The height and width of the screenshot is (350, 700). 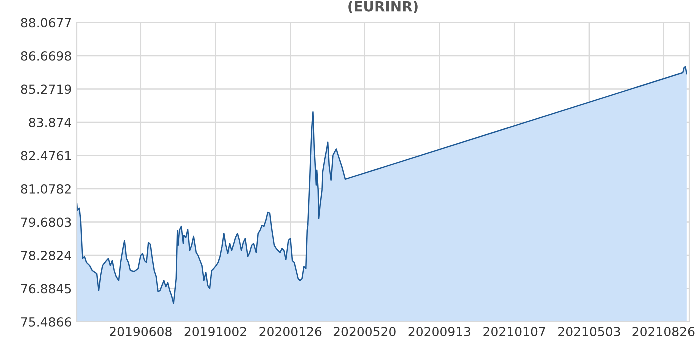 What do you see at coordinates (46, 255) in the screenshot?
I see `y-tick-label: 78.2824` at bounding box center [46, 255].